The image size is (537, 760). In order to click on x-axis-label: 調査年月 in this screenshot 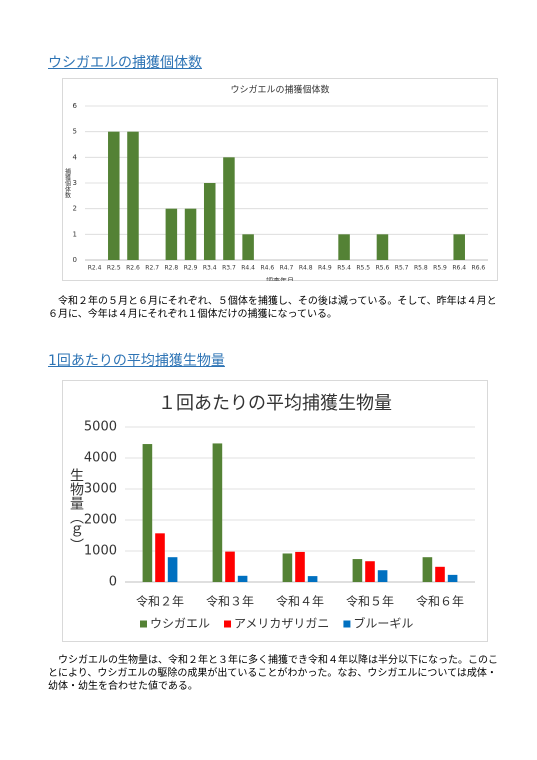, I will do `click(280, 278)`.